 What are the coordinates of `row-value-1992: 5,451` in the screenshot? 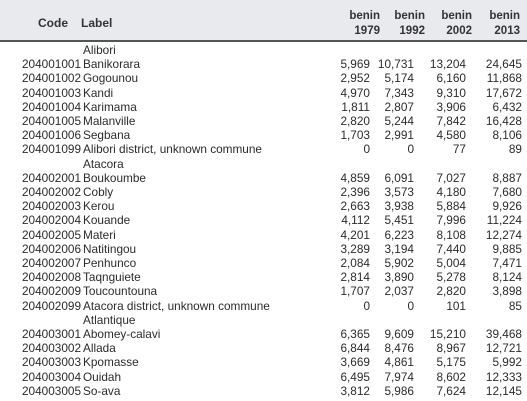 It's located at (399, 220).